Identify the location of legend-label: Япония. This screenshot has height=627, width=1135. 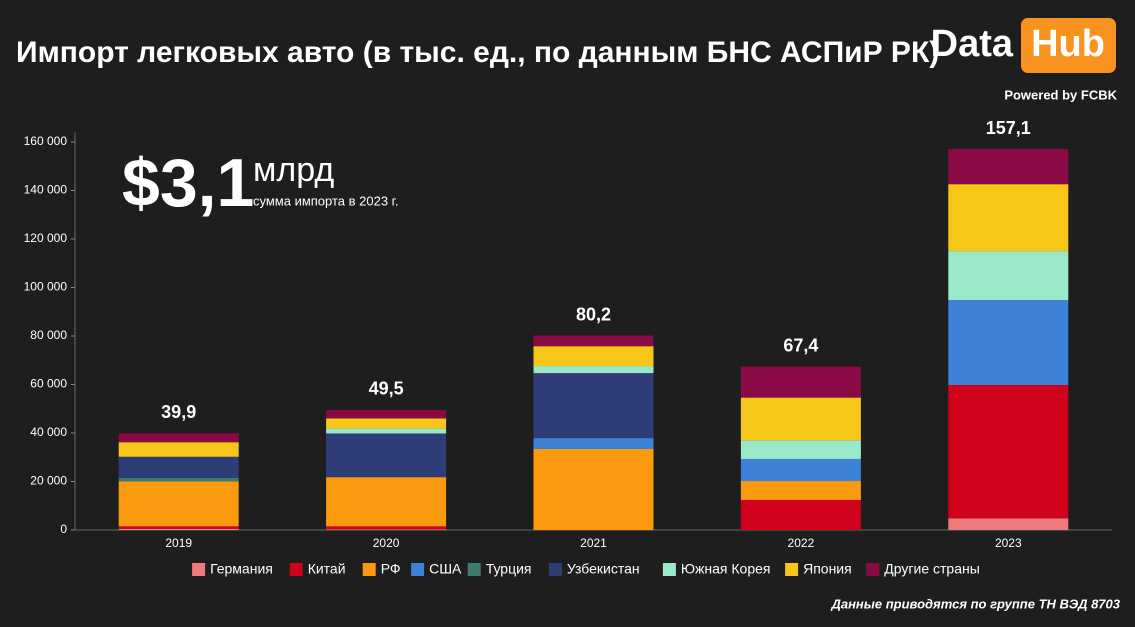
(827, 569).